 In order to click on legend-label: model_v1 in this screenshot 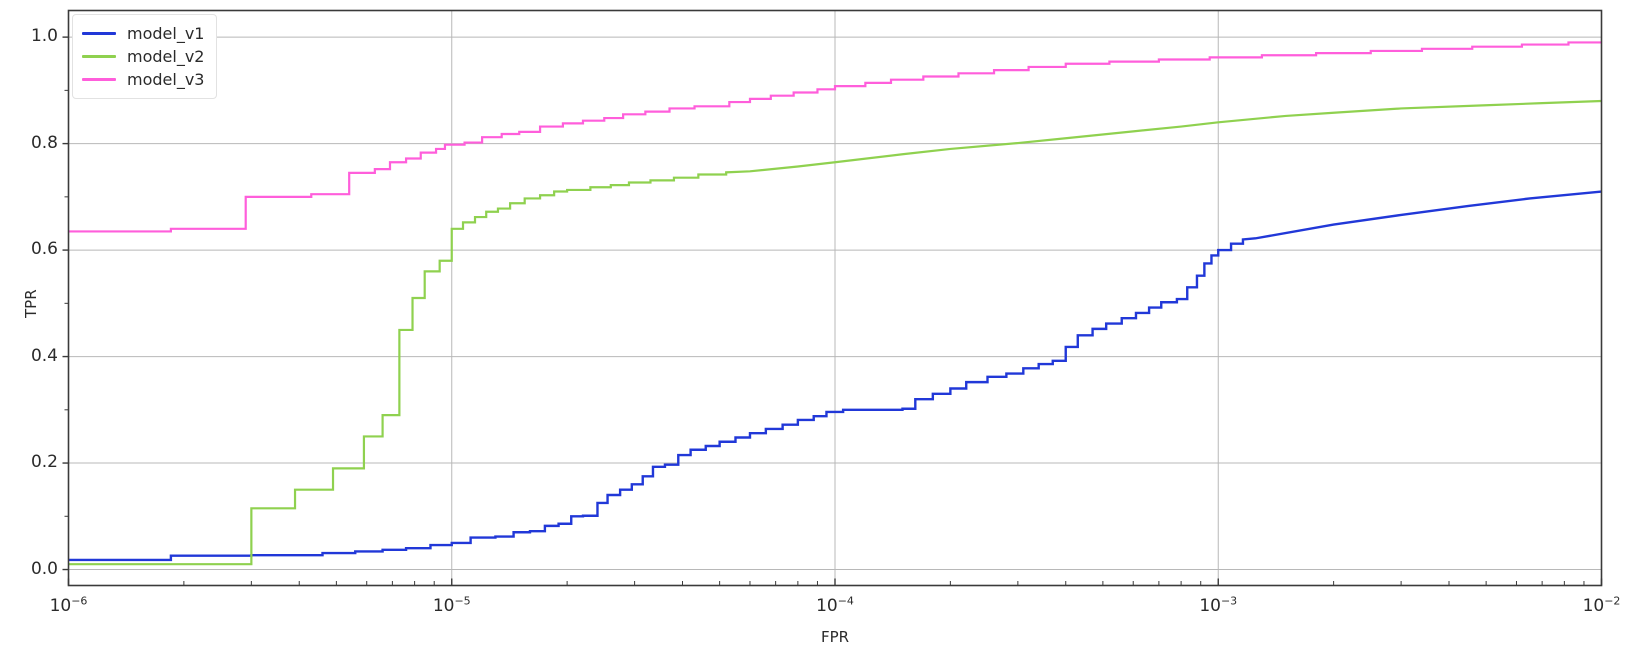, I will do `click(166, 33)`.